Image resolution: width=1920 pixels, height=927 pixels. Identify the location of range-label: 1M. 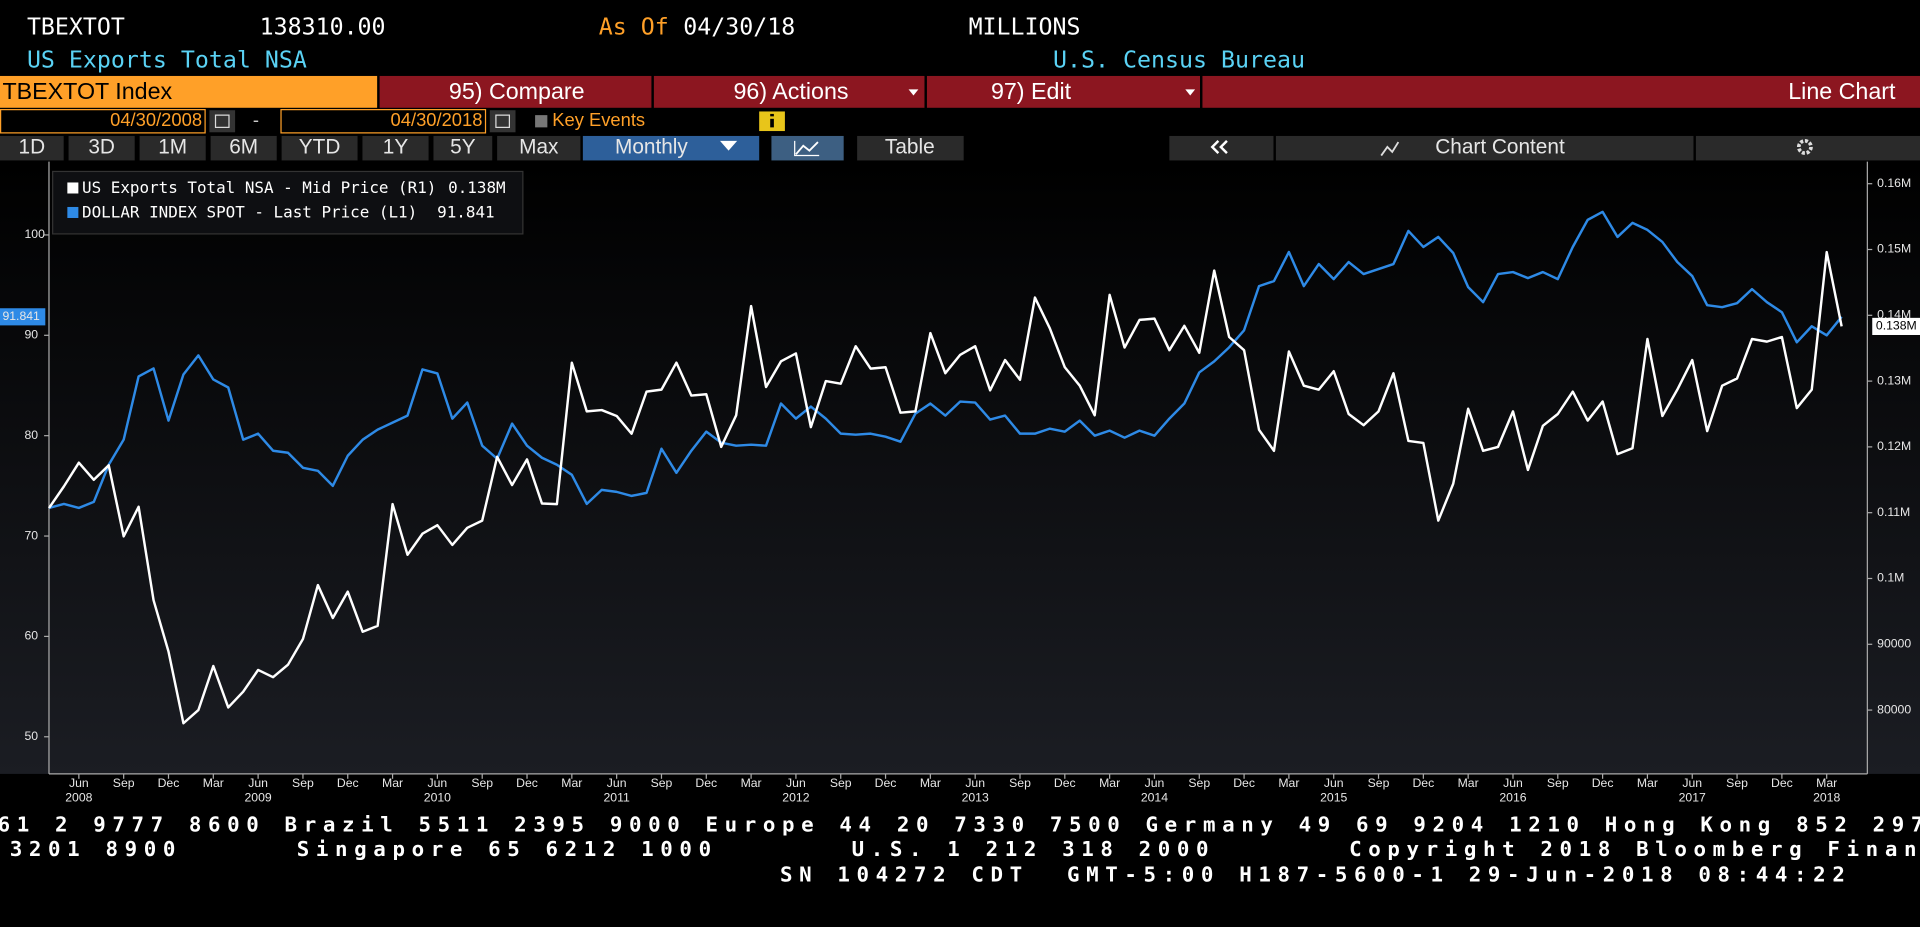
(172, 147).